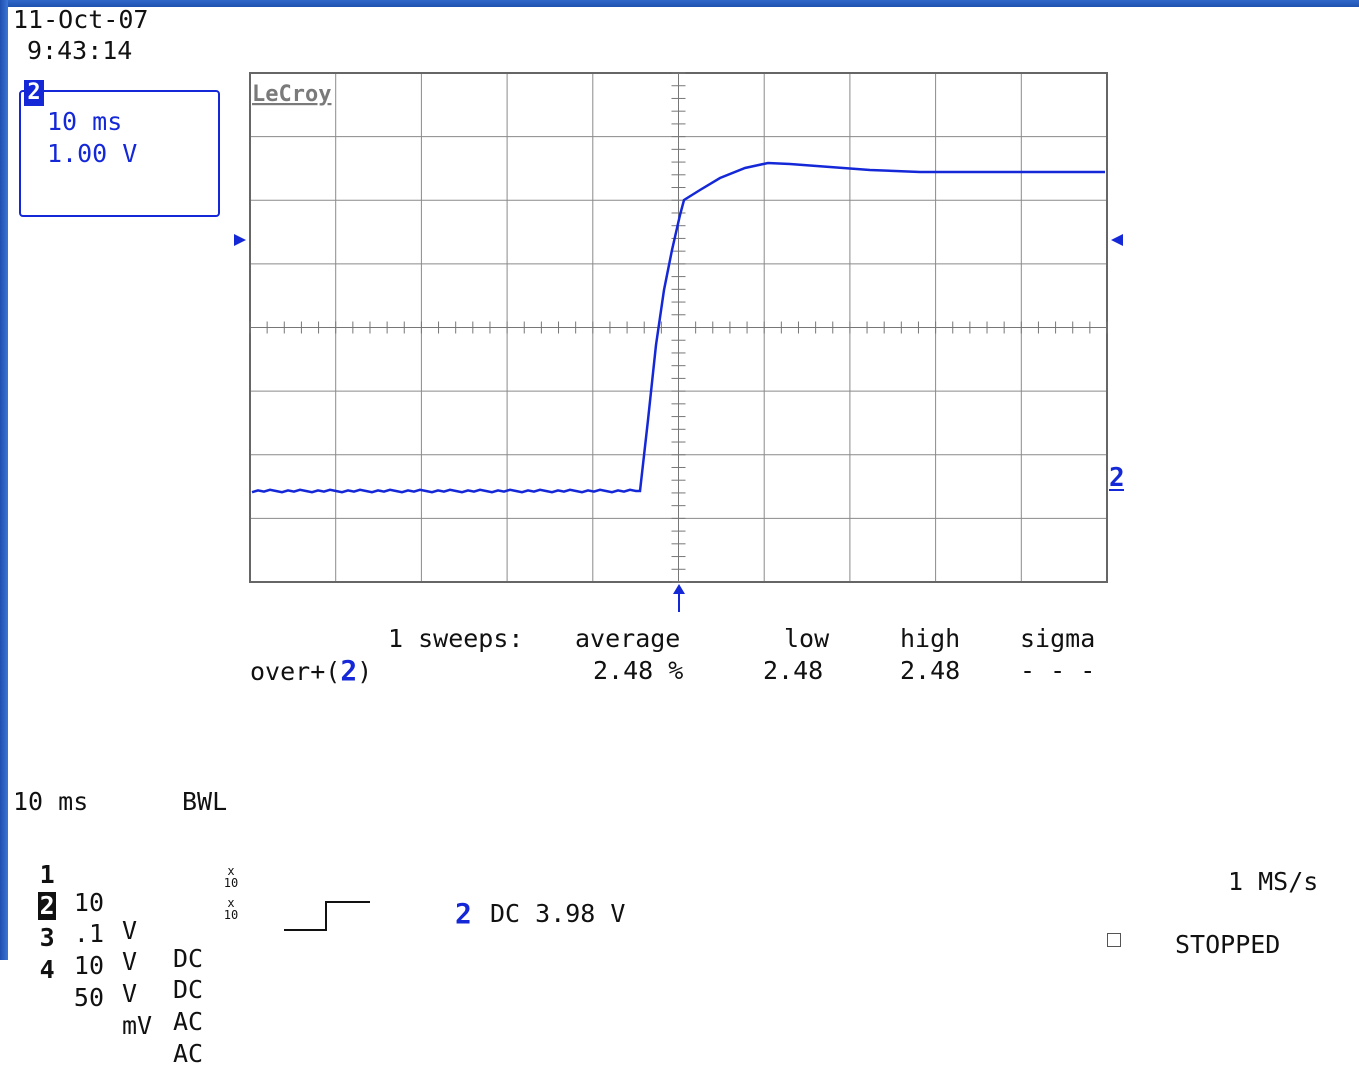  What do you see at coordinates (85, 121) in the screenshot?
I see `channel-time-per-div: 10 ms` at bounding box center [85, 121].